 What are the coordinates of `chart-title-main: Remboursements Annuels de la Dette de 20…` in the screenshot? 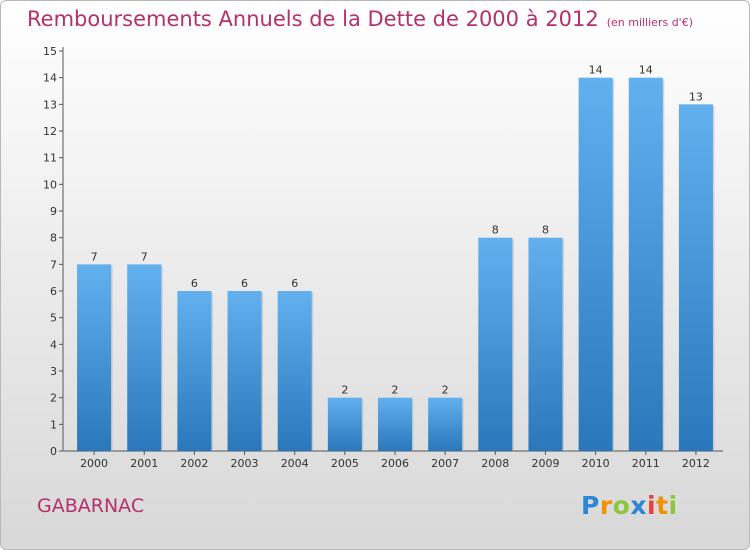 It's located at (313, 19).